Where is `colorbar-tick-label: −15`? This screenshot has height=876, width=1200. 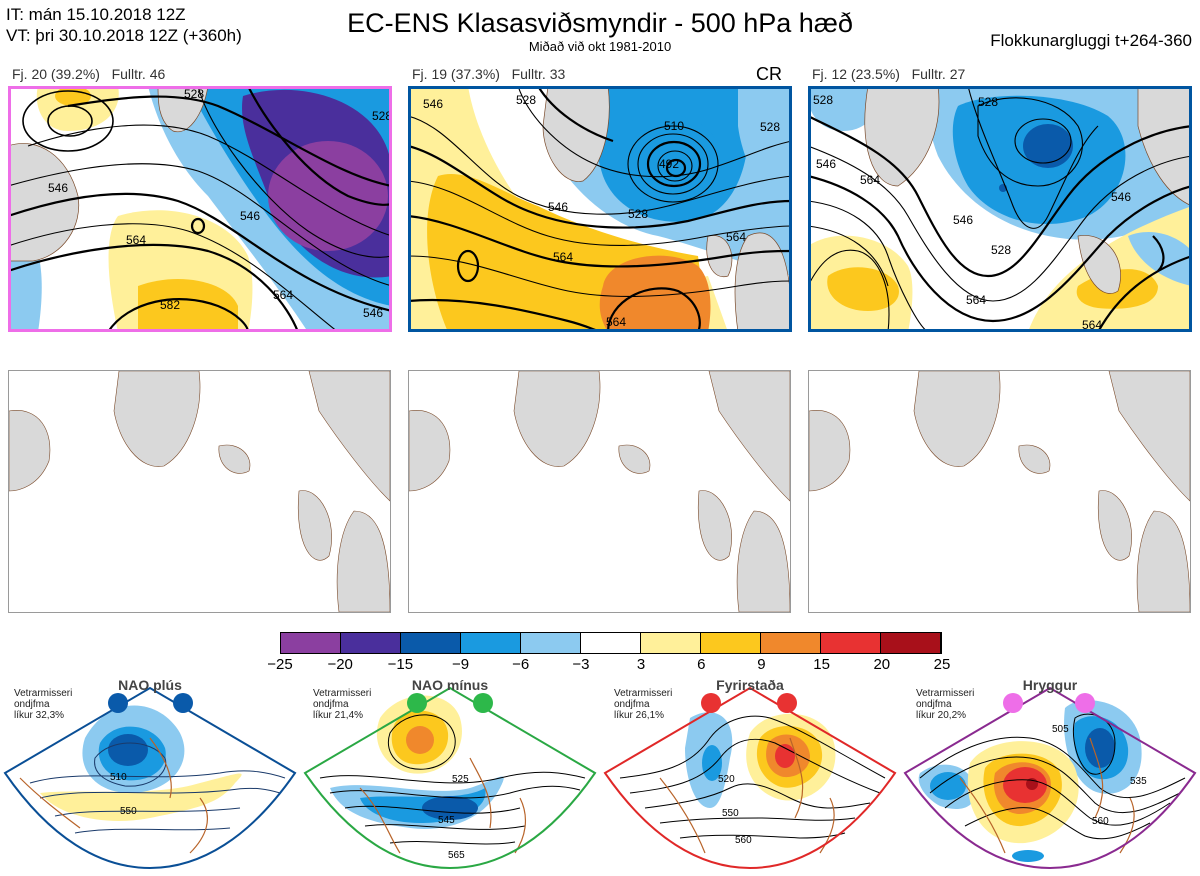
colorbar-tick-label: −15 is located at coordinates (400, 664).